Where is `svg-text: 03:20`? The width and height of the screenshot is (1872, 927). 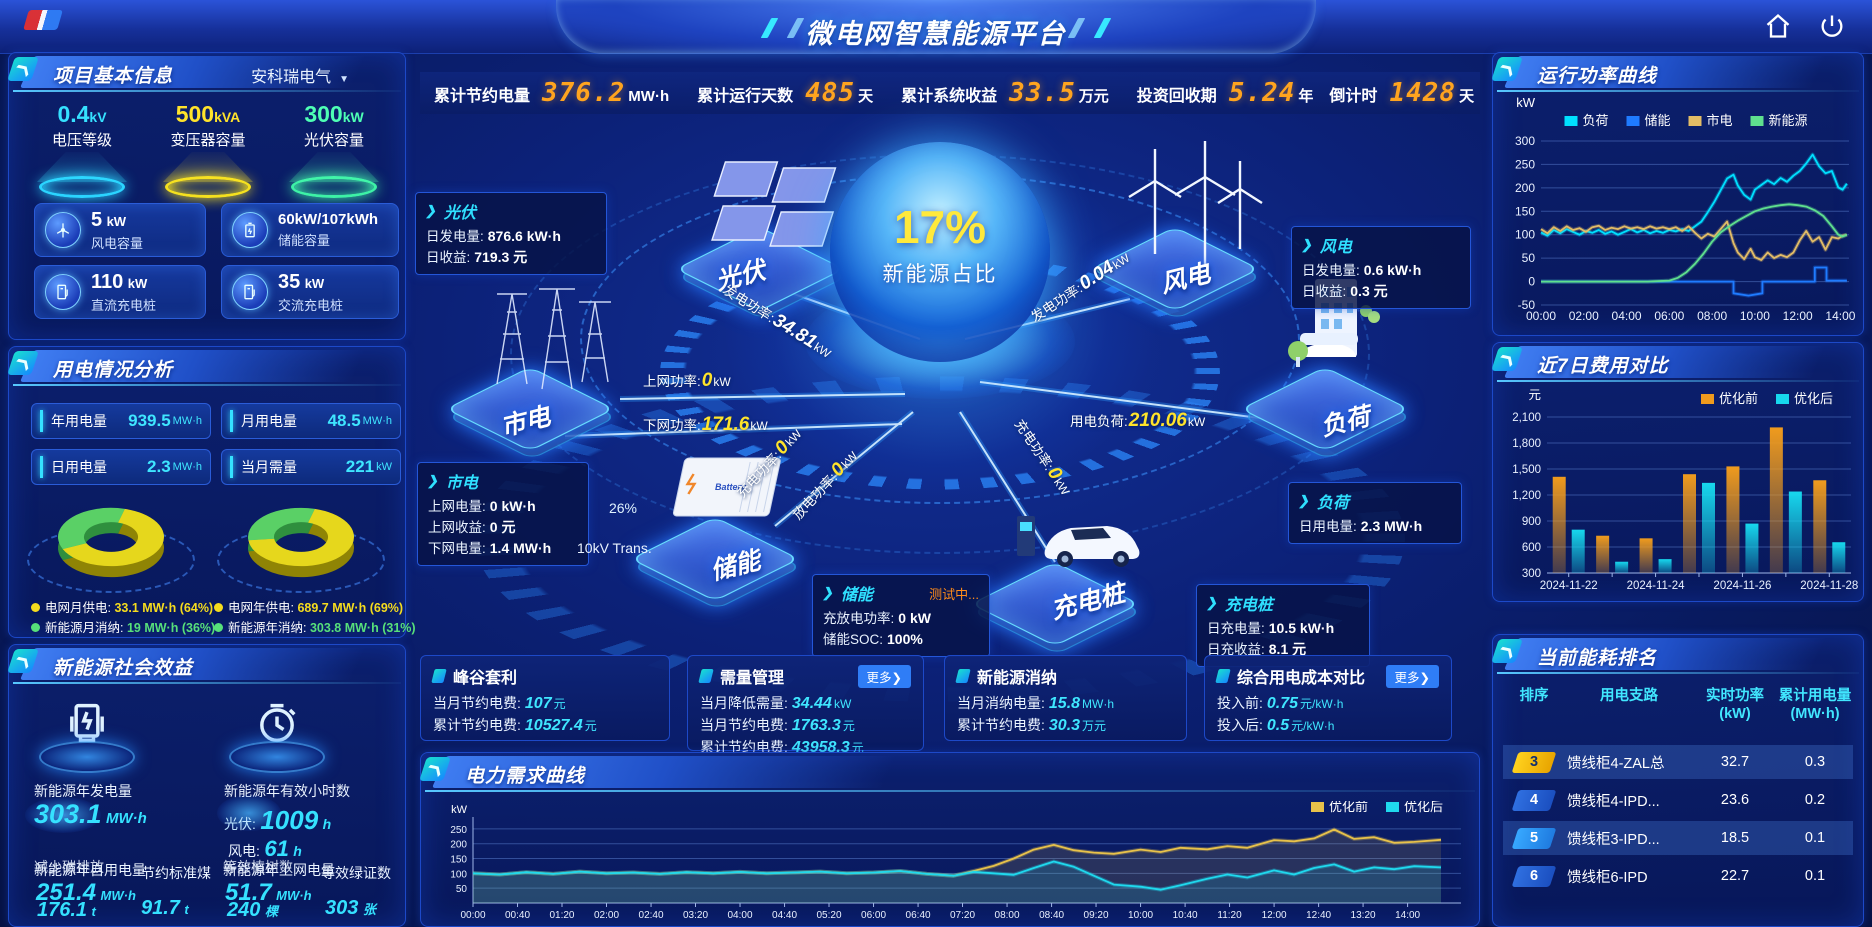
svg-text: 03:20 is located at coordinates (695, 915).